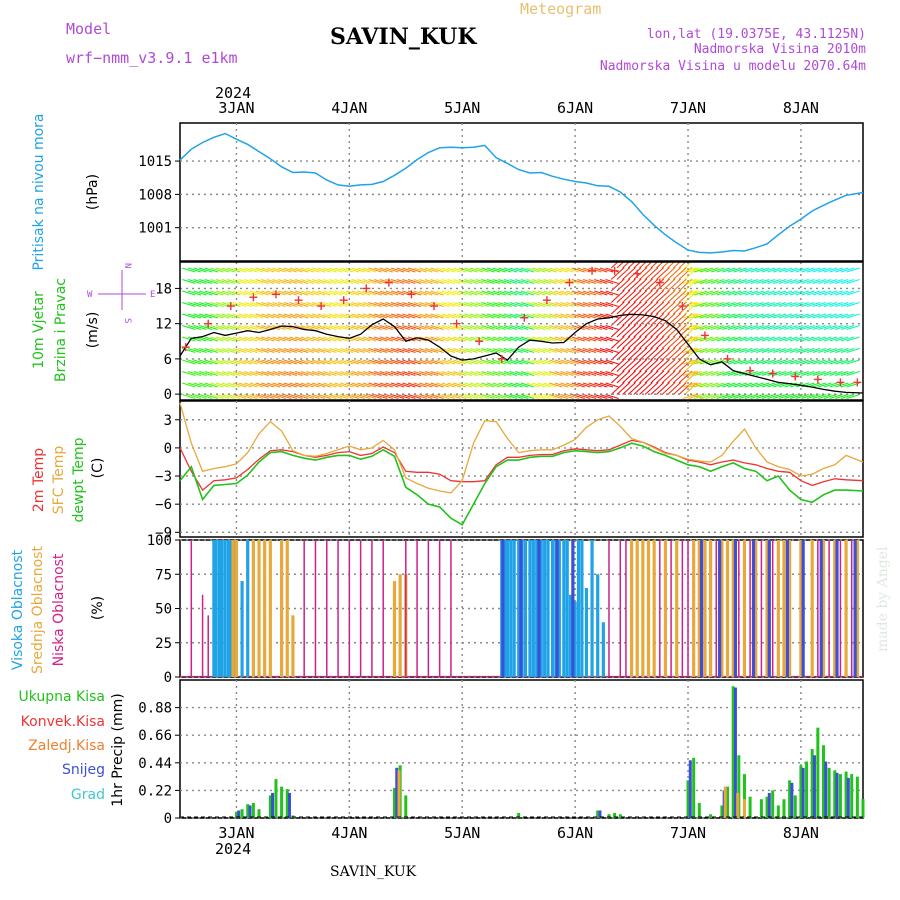 The height and width of the screenshot is (900, 900). I want to click on y-tick-label: 6, so click(168, 360).